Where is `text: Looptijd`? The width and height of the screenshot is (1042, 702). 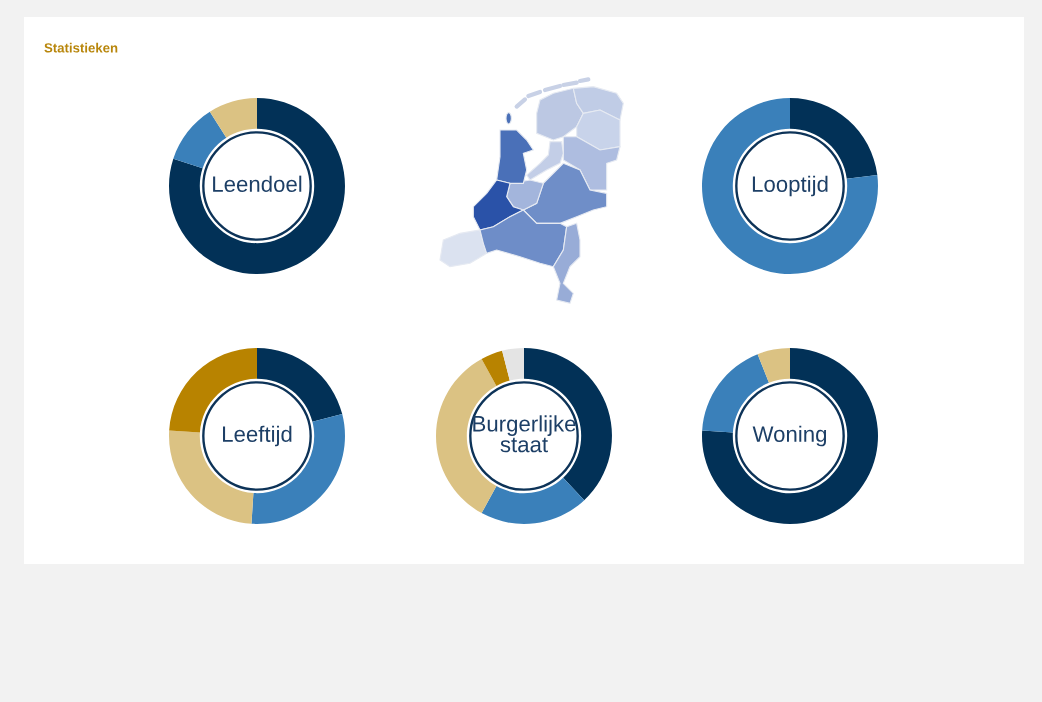
text: Looptijd is located at coordinates (790, 186).